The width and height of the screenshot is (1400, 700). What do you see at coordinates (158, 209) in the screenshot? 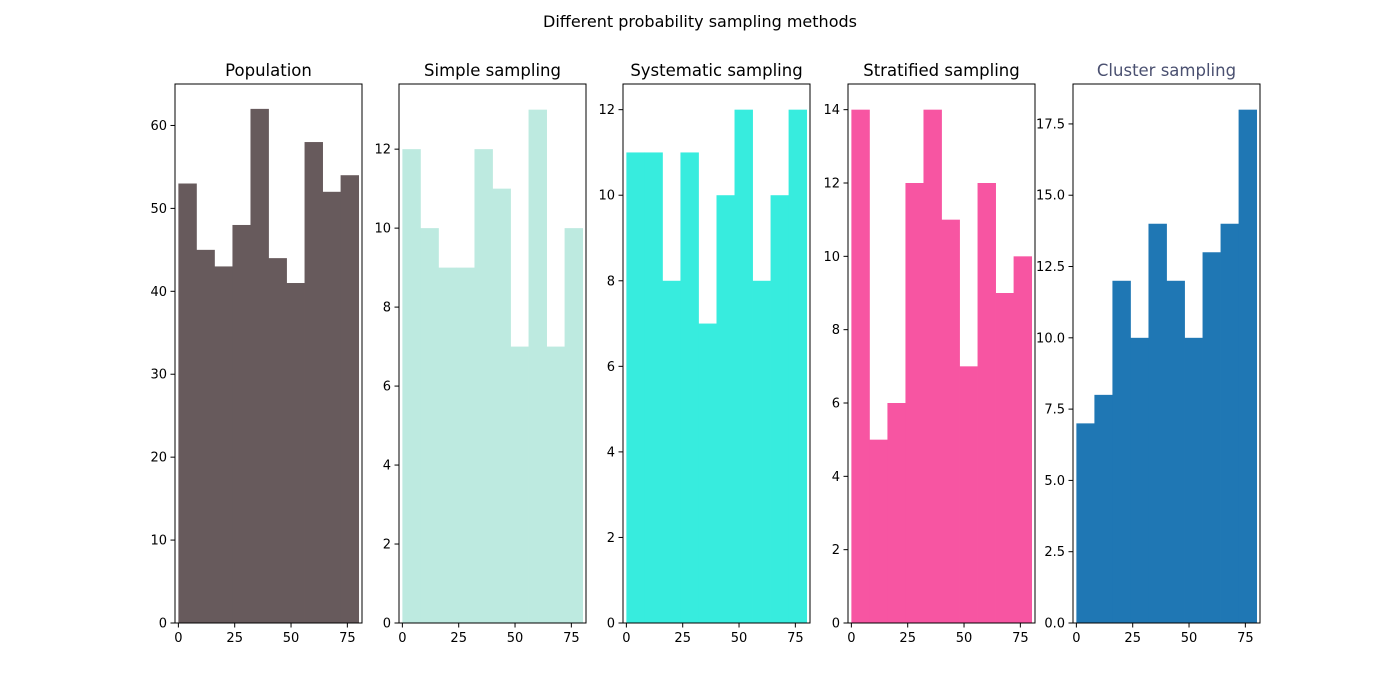
I see `y-tick-label: 50` at bounding box center [158, 209].